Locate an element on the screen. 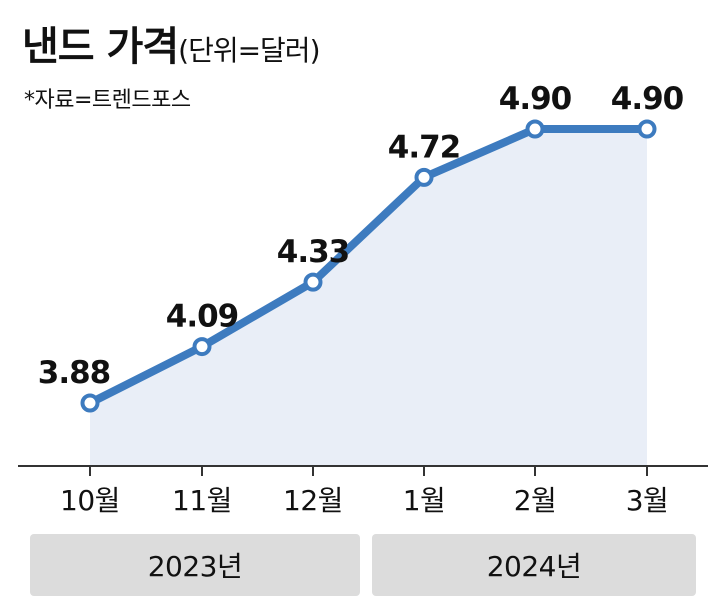 The width and height of the screenshot is (726, 610). year-band-2023: 2023년 is located at coordinates (195, 565).